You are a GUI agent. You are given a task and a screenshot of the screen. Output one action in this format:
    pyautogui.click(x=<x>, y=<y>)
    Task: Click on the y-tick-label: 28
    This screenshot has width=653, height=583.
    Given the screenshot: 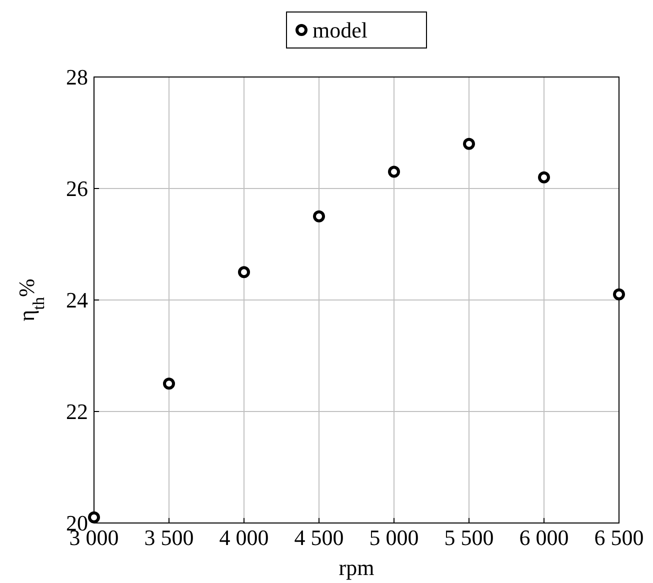 What is the action you would take?
    pyautogui.click(x=77, y=77)
    